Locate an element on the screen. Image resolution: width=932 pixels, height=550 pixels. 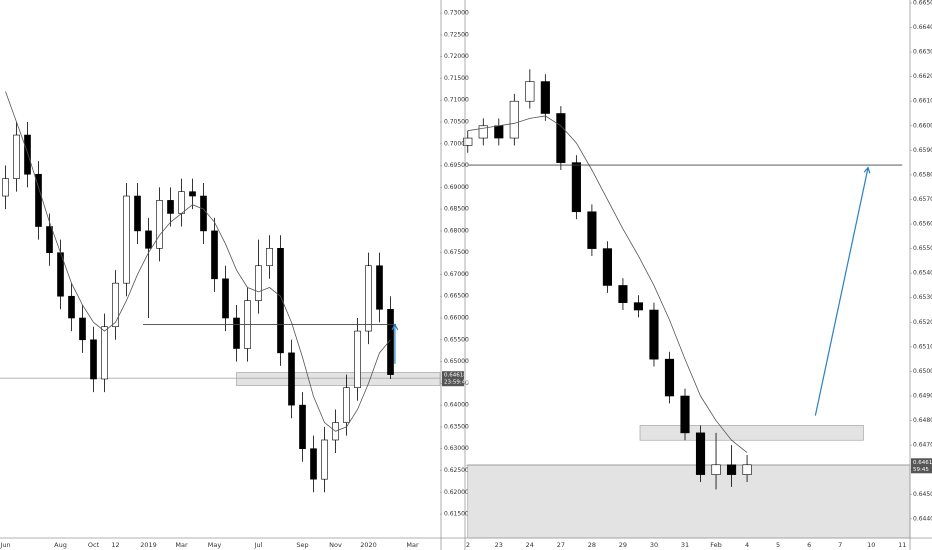
y-tick-label: 0.62000 is located at coordinates (456, 492).